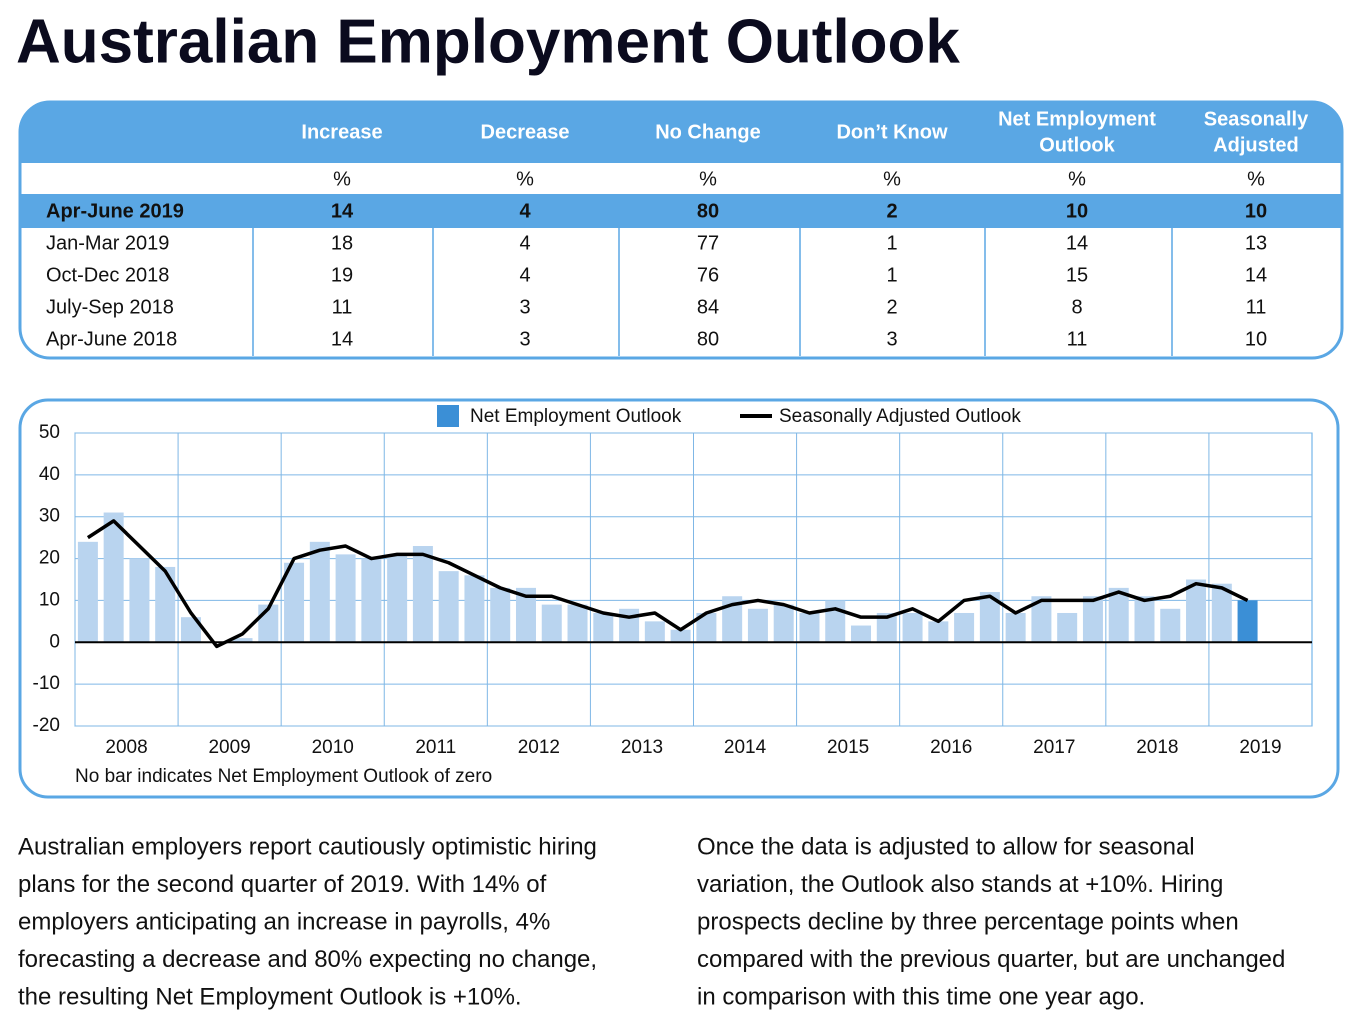  What do you see at coordinates (342, 275) in the screenshot?
I see `cell-value: 19` at bounding box center [342, 275].